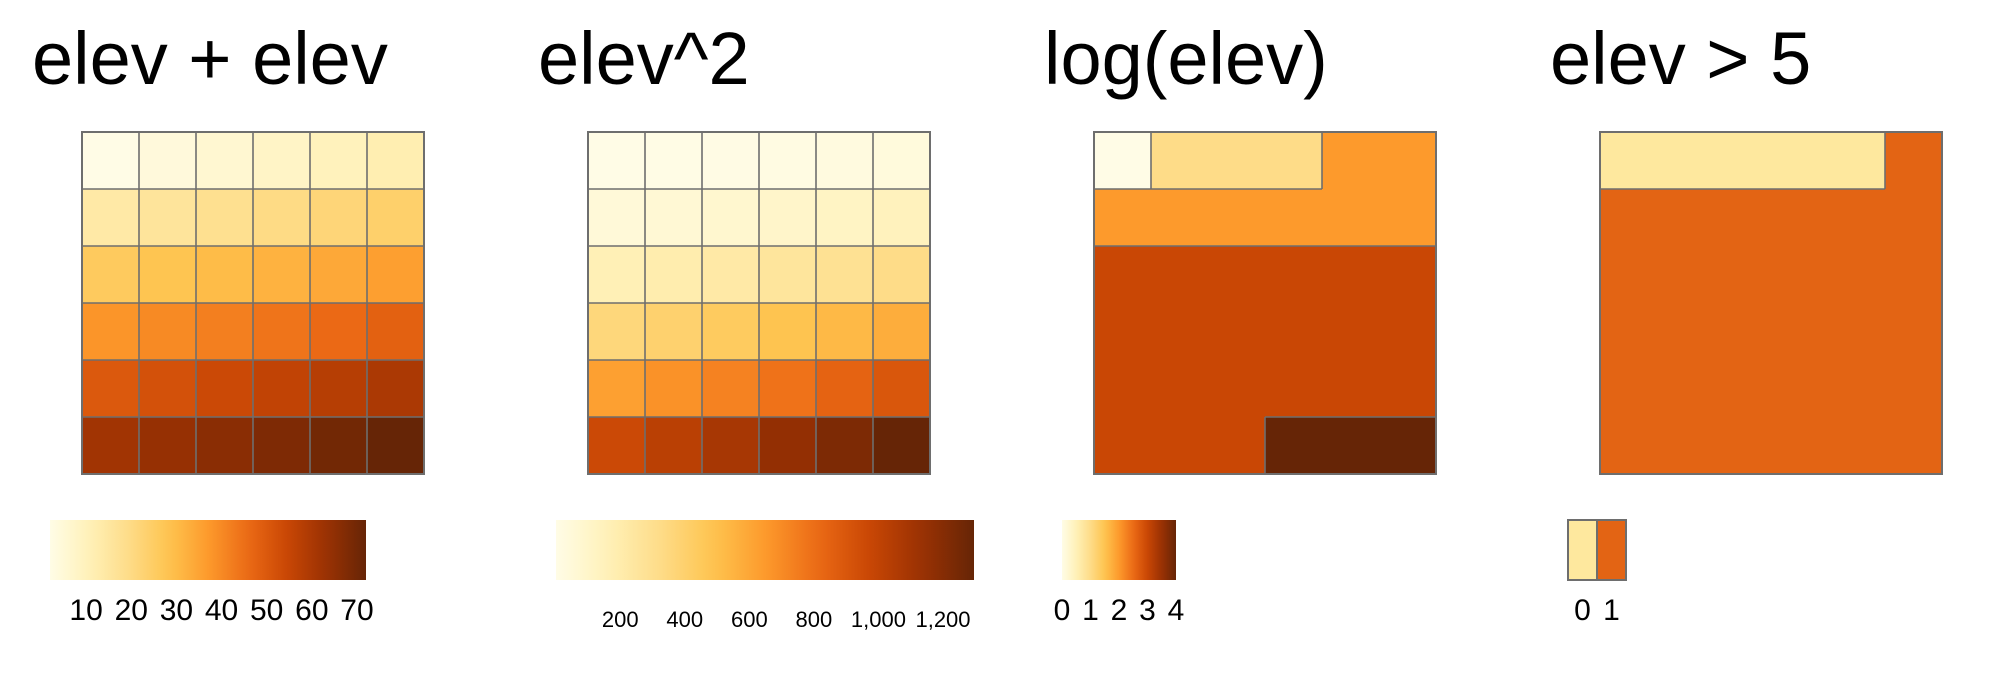  I want to click on legend-tick-label: 60, so click(311, 610).